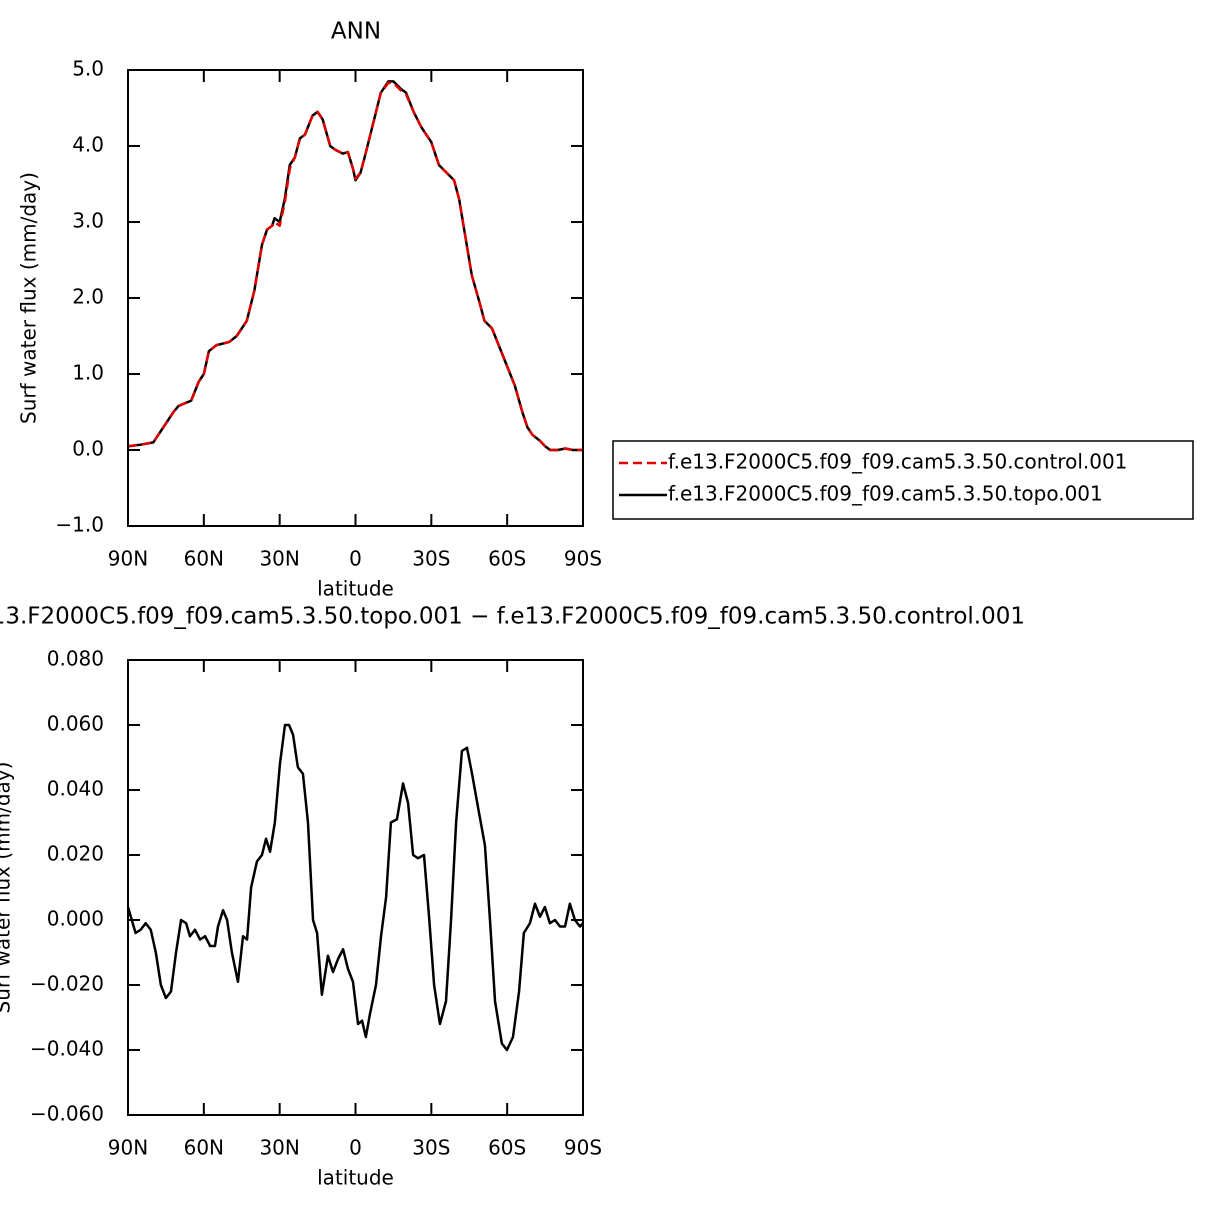 The image size is (1210, 1208). I want to click on y-tick-label: 4.0, so click(88, 145).